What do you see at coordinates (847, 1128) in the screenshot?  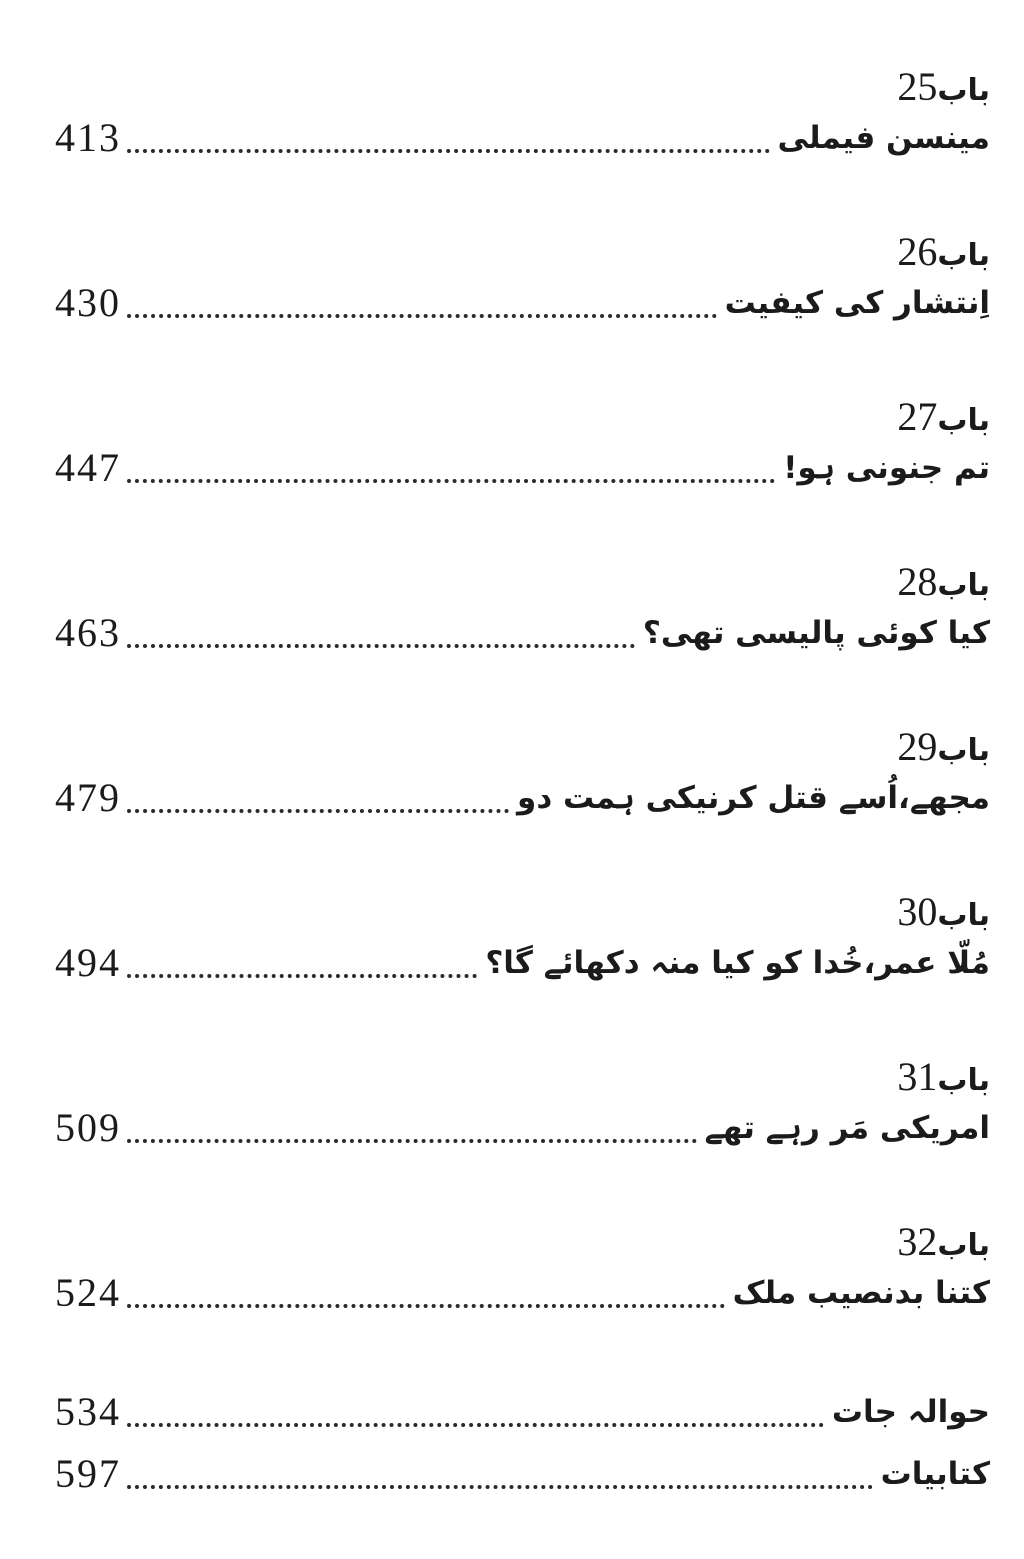 I see `chapter-title: امریکی مَر رہے تھے` at bounding box center [847, 1128].